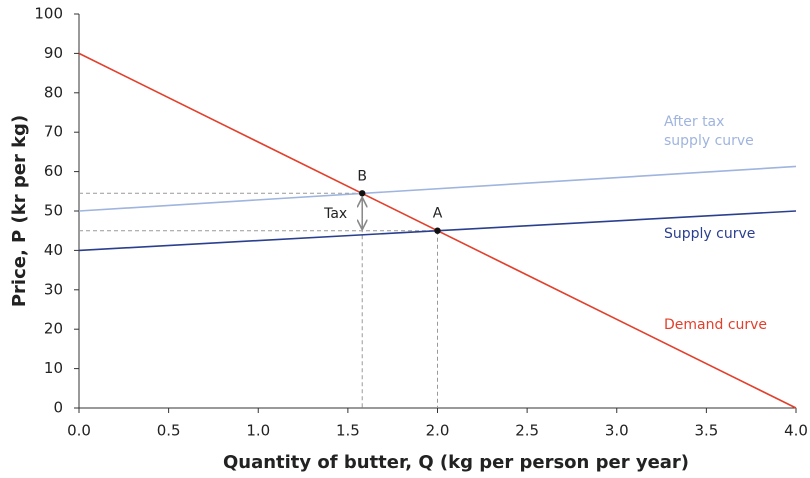 The image size is (810, 478). What do you see at coordinates (796, 431) in the screenshot?
I see `x-tick-label: 4.0` at bounding box center [796, 431].